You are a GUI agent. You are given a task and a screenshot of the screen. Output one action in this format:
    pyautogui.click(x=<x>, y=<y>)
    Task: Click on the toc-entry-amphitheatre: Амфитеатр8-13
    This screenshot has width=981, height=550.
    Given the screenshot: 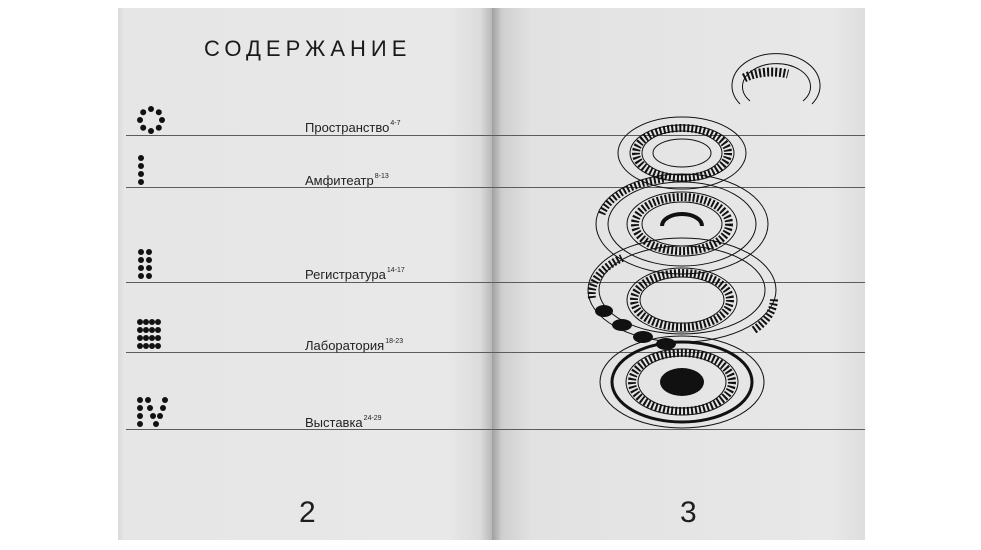 What is the action you would take?
    pyautogui.click(x=347, y=180)
    